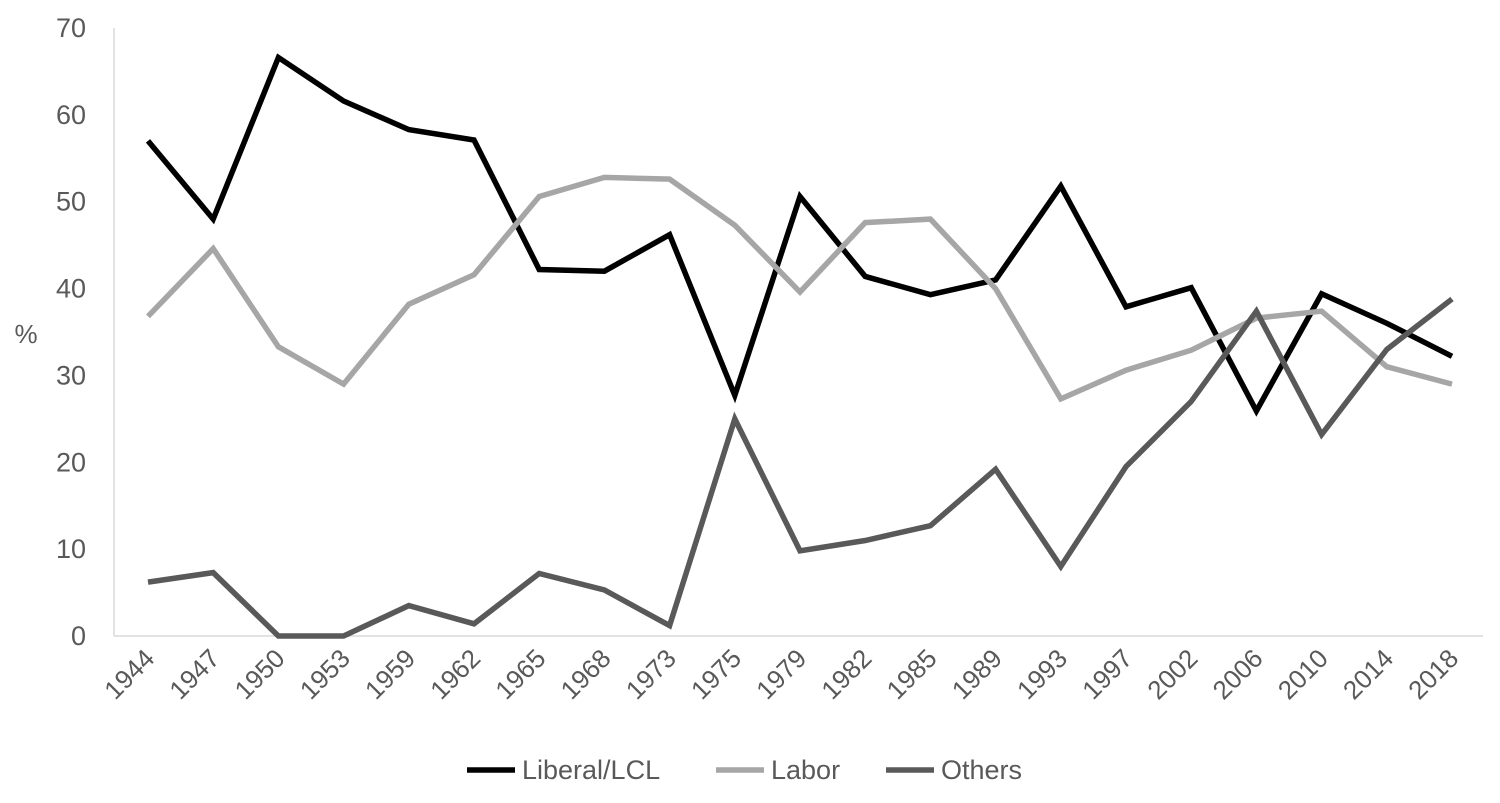 This screenshot has width=1500, height=803. I want to click on legend: Liberal/LCL Labor Others, so click(744, 770).